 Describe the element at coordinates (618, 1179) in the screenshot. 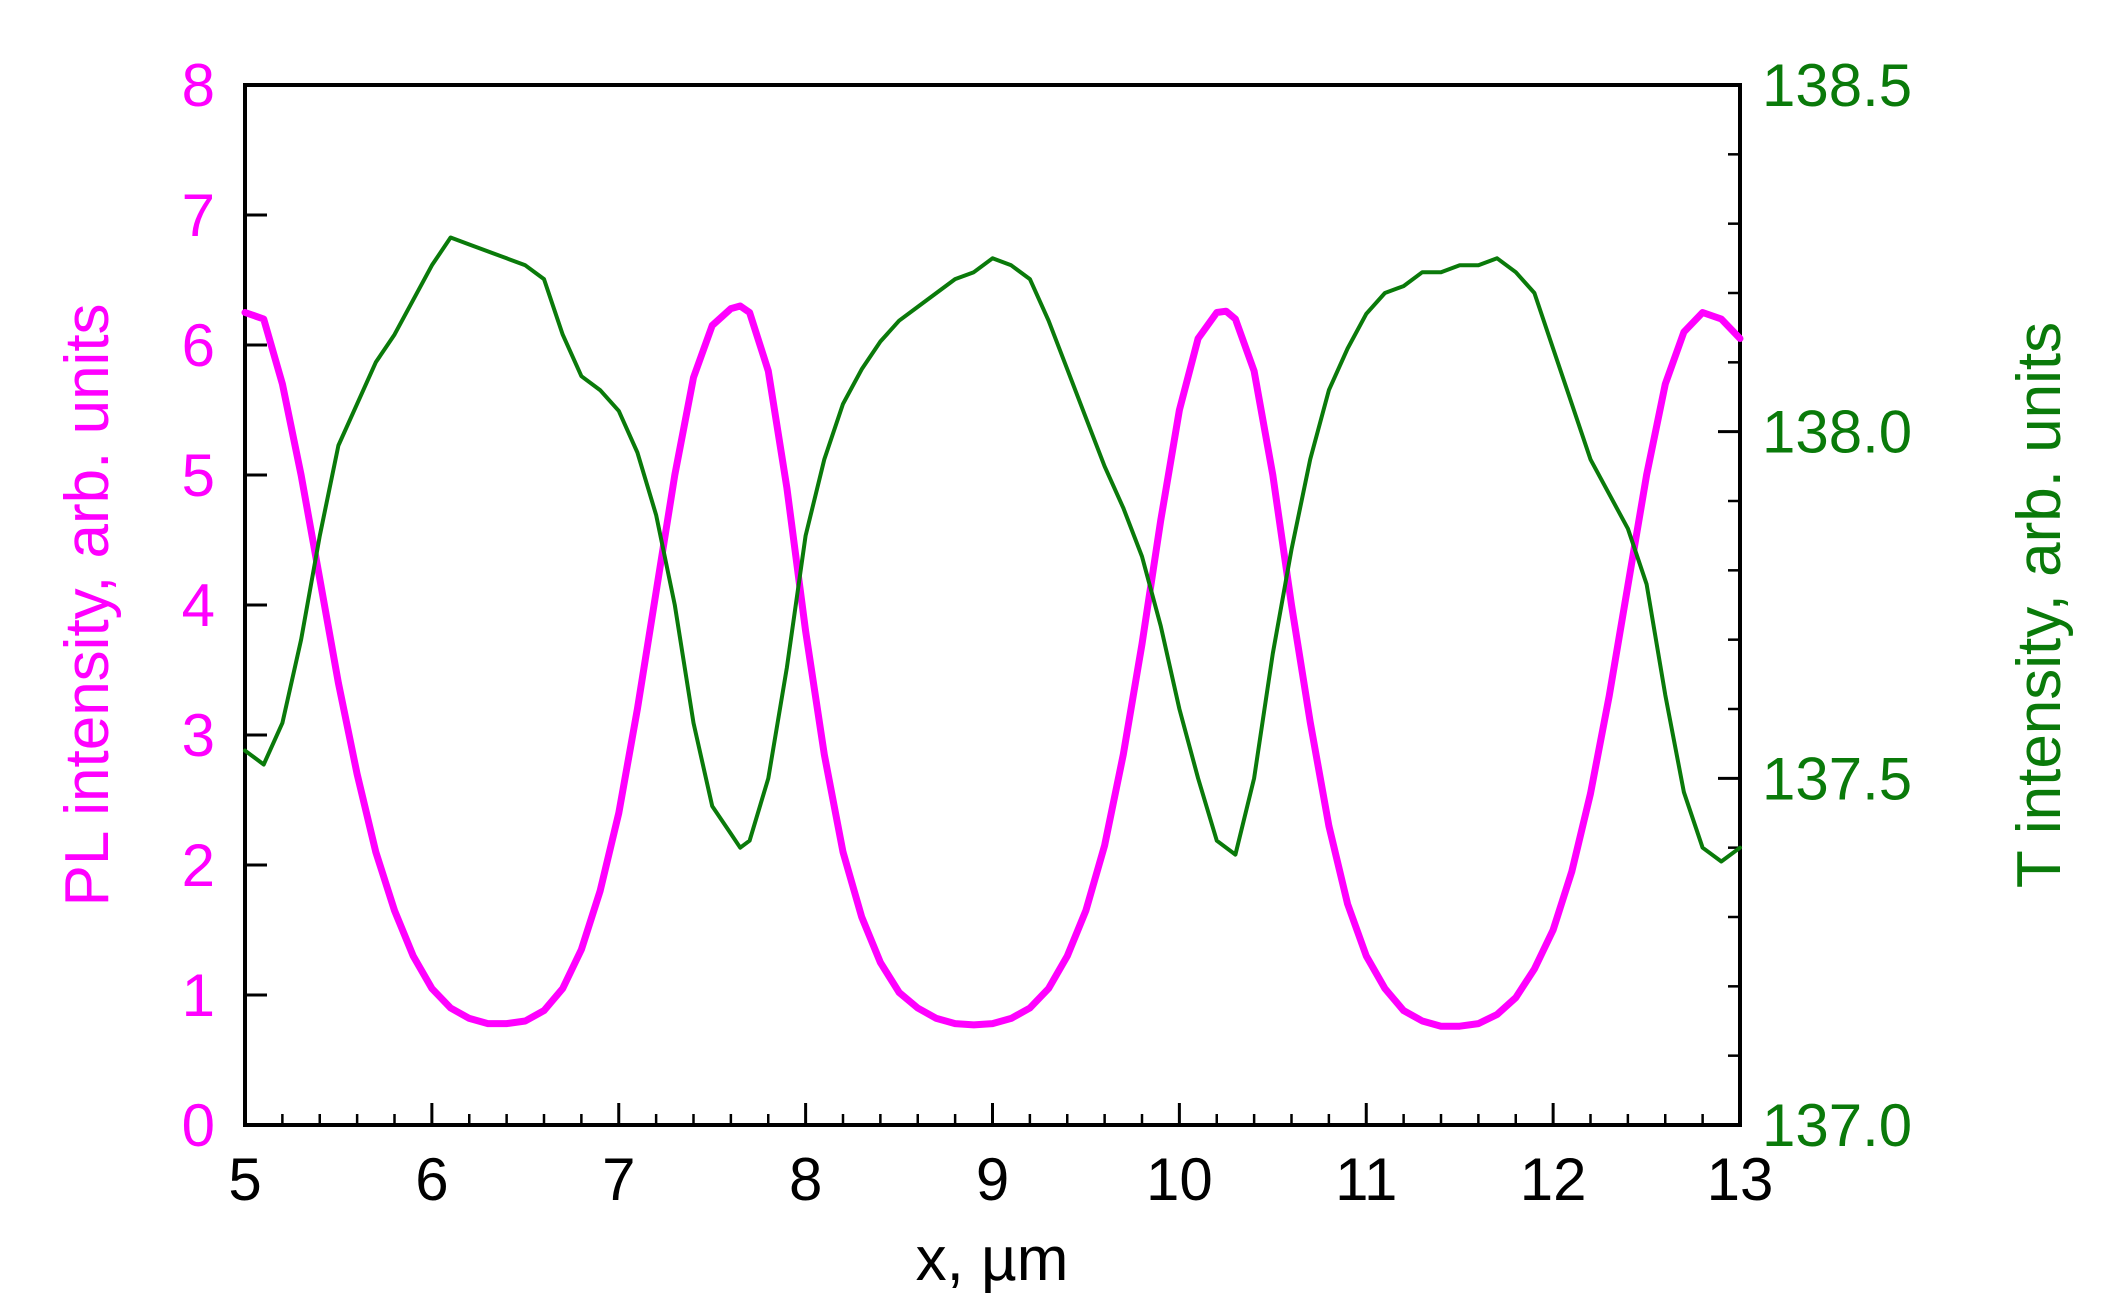

I see `x-tick-label: 7` at that location.